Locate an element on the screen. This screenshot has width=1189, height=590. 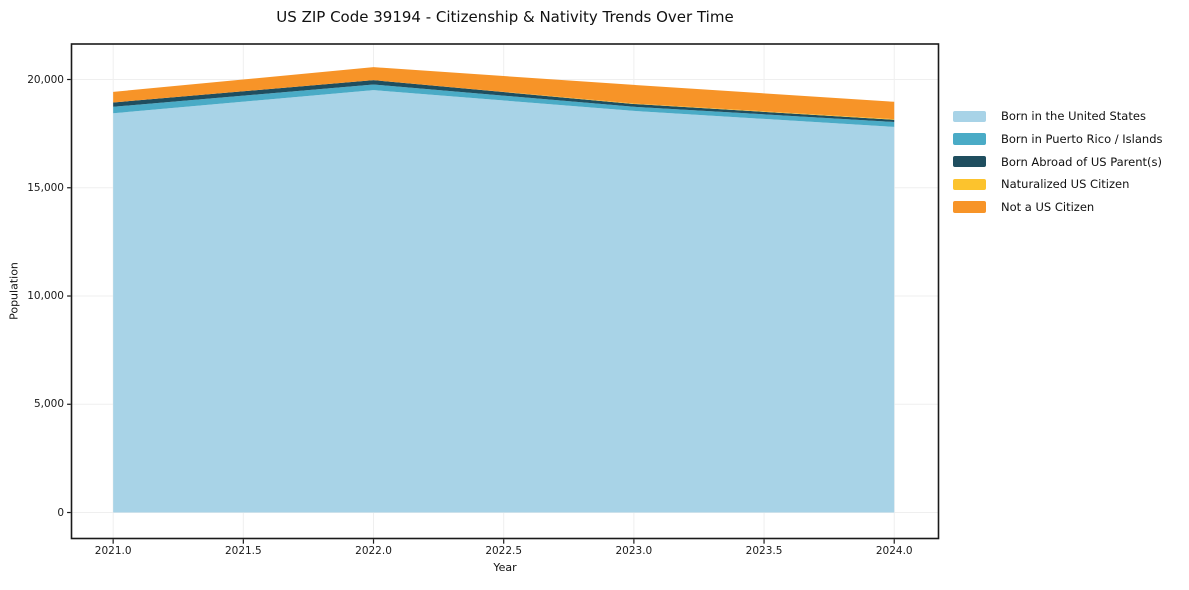
x-tick-label: 2022.0 is located at coordinates (373, 551).